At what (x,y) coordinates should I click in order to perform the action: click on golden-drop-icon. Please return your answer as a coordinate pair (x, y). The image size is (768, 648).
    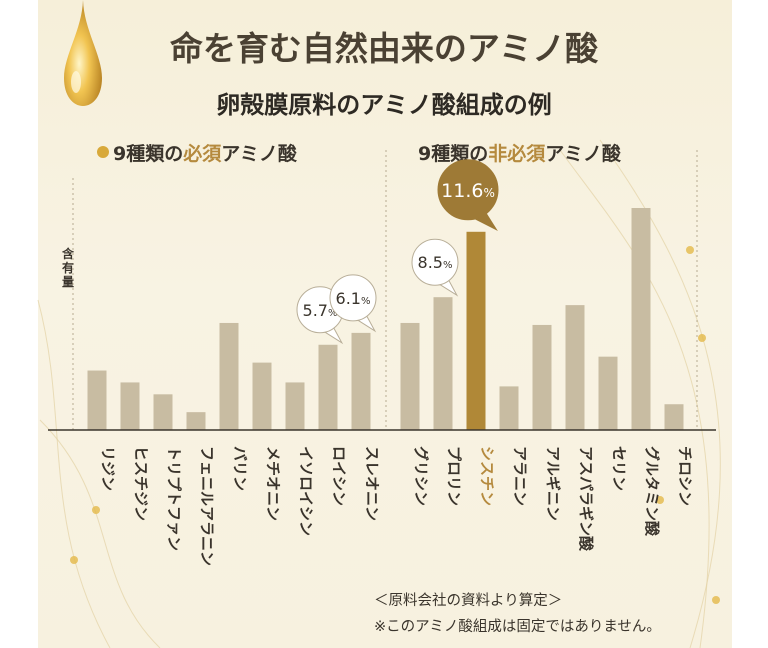
    Looking at the image, I should click on (83, 53).